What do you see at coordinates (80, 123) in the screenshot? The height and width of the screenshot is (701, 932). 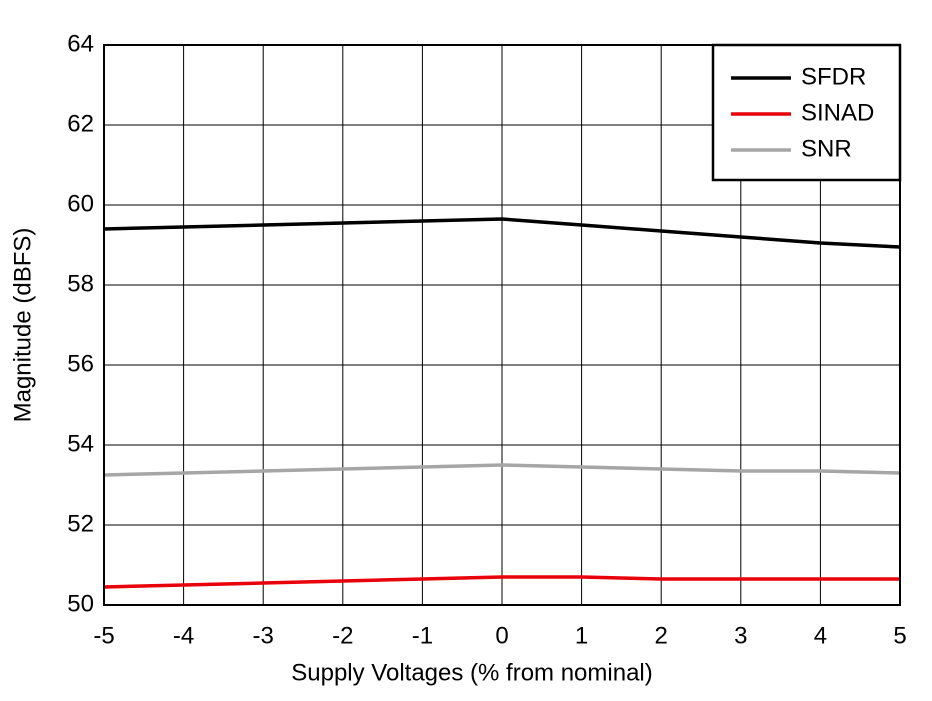 I see `y-tick-label: 62` at bounding box center [80, 123].